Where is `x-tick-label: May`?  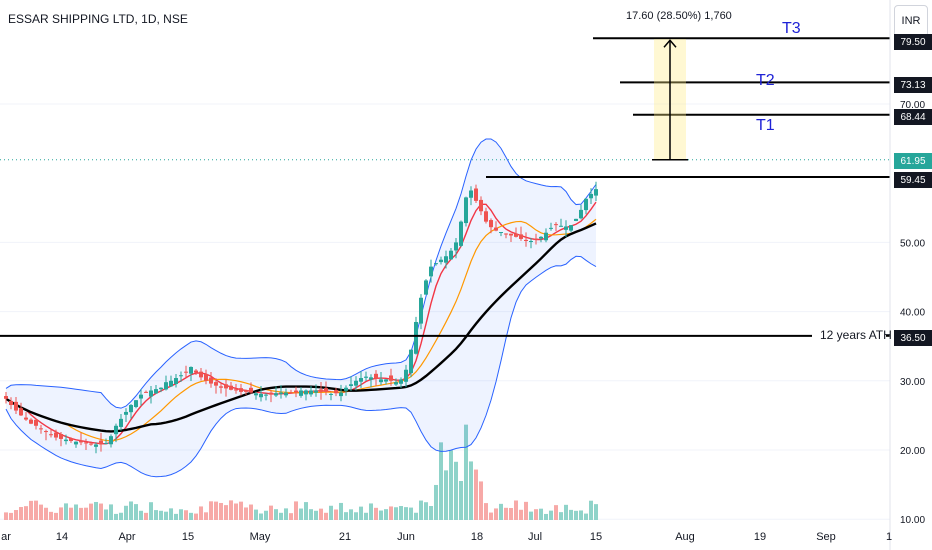 x-tick-label: May is located at coordinates (260, 537).